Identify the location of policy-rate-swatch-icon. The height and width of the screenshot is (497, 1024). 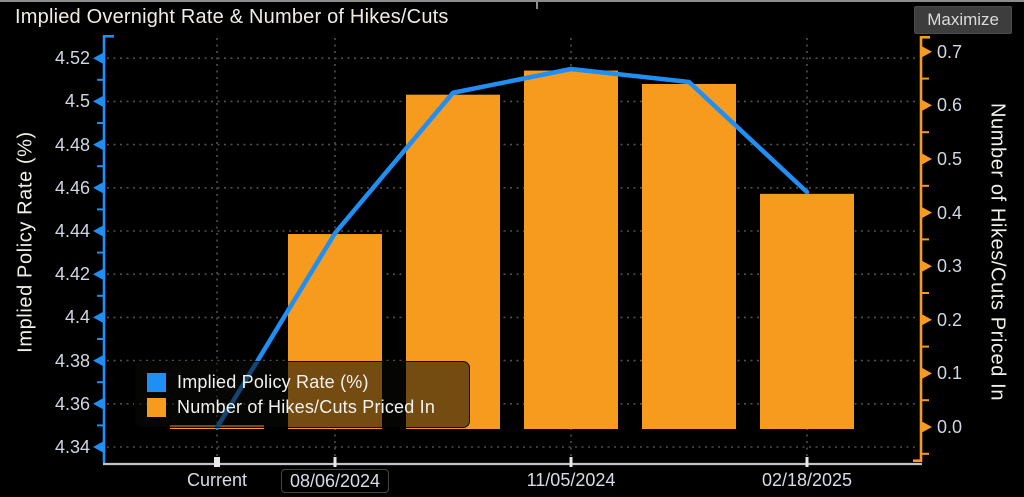
(156, 382).